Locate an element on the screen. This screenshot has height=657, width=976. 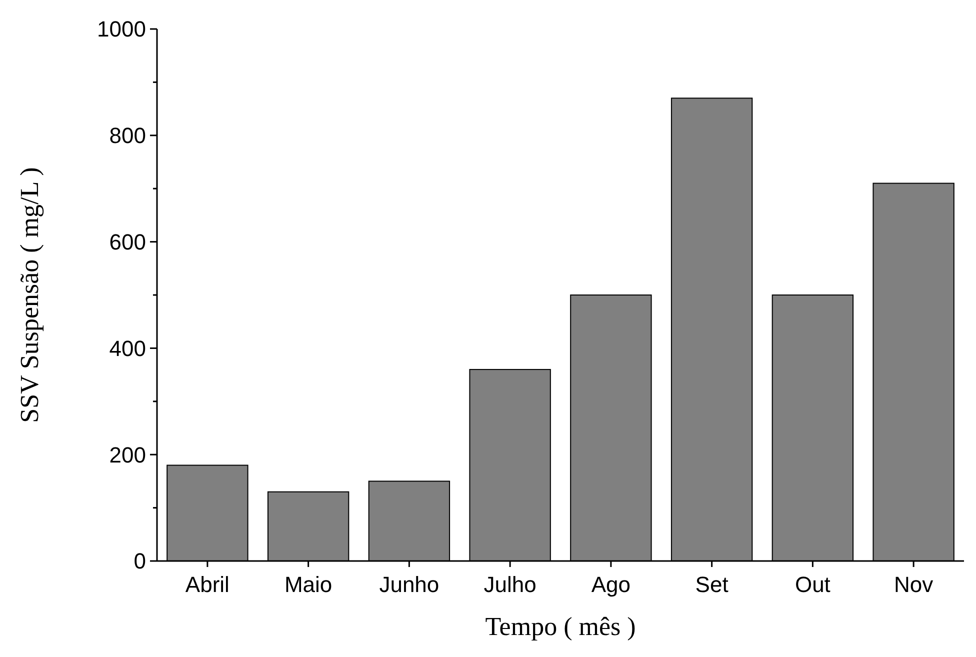
y-tick-label: 1000 is located at coordinates (121, 29).